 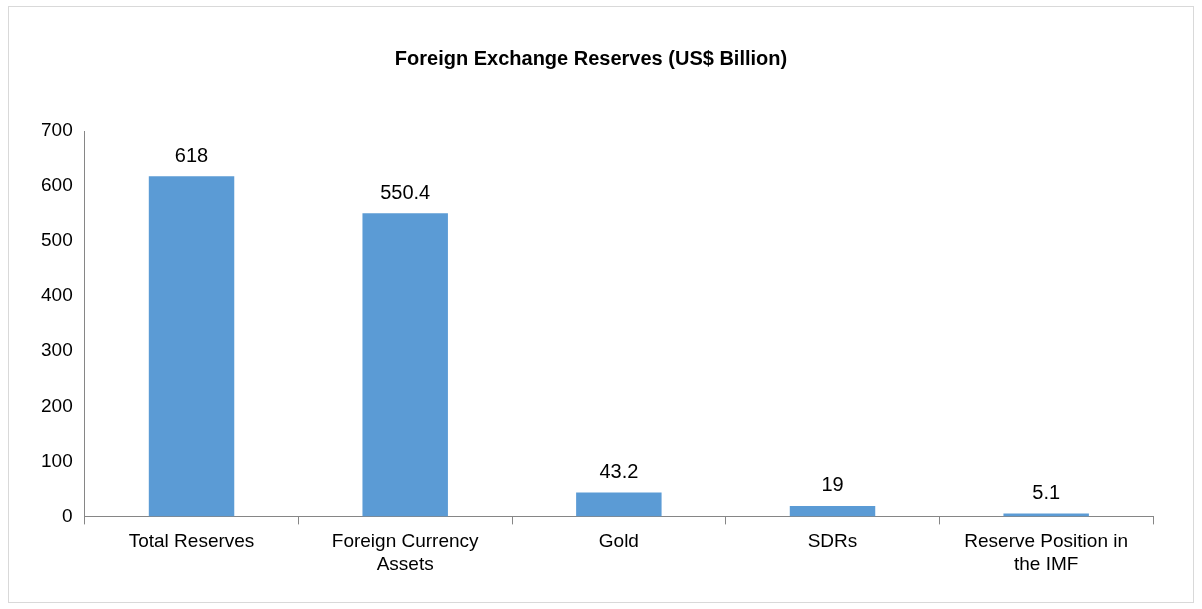 I want to click on y-tick-label: 600, so click(x=57, y=185).